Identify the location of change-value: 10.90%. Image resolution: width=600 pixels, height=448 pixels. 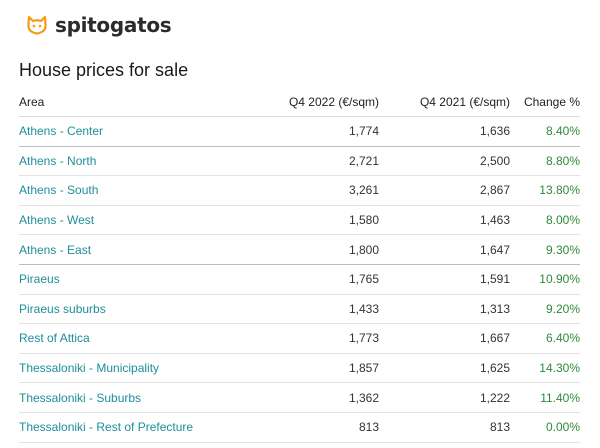
(545, 279).